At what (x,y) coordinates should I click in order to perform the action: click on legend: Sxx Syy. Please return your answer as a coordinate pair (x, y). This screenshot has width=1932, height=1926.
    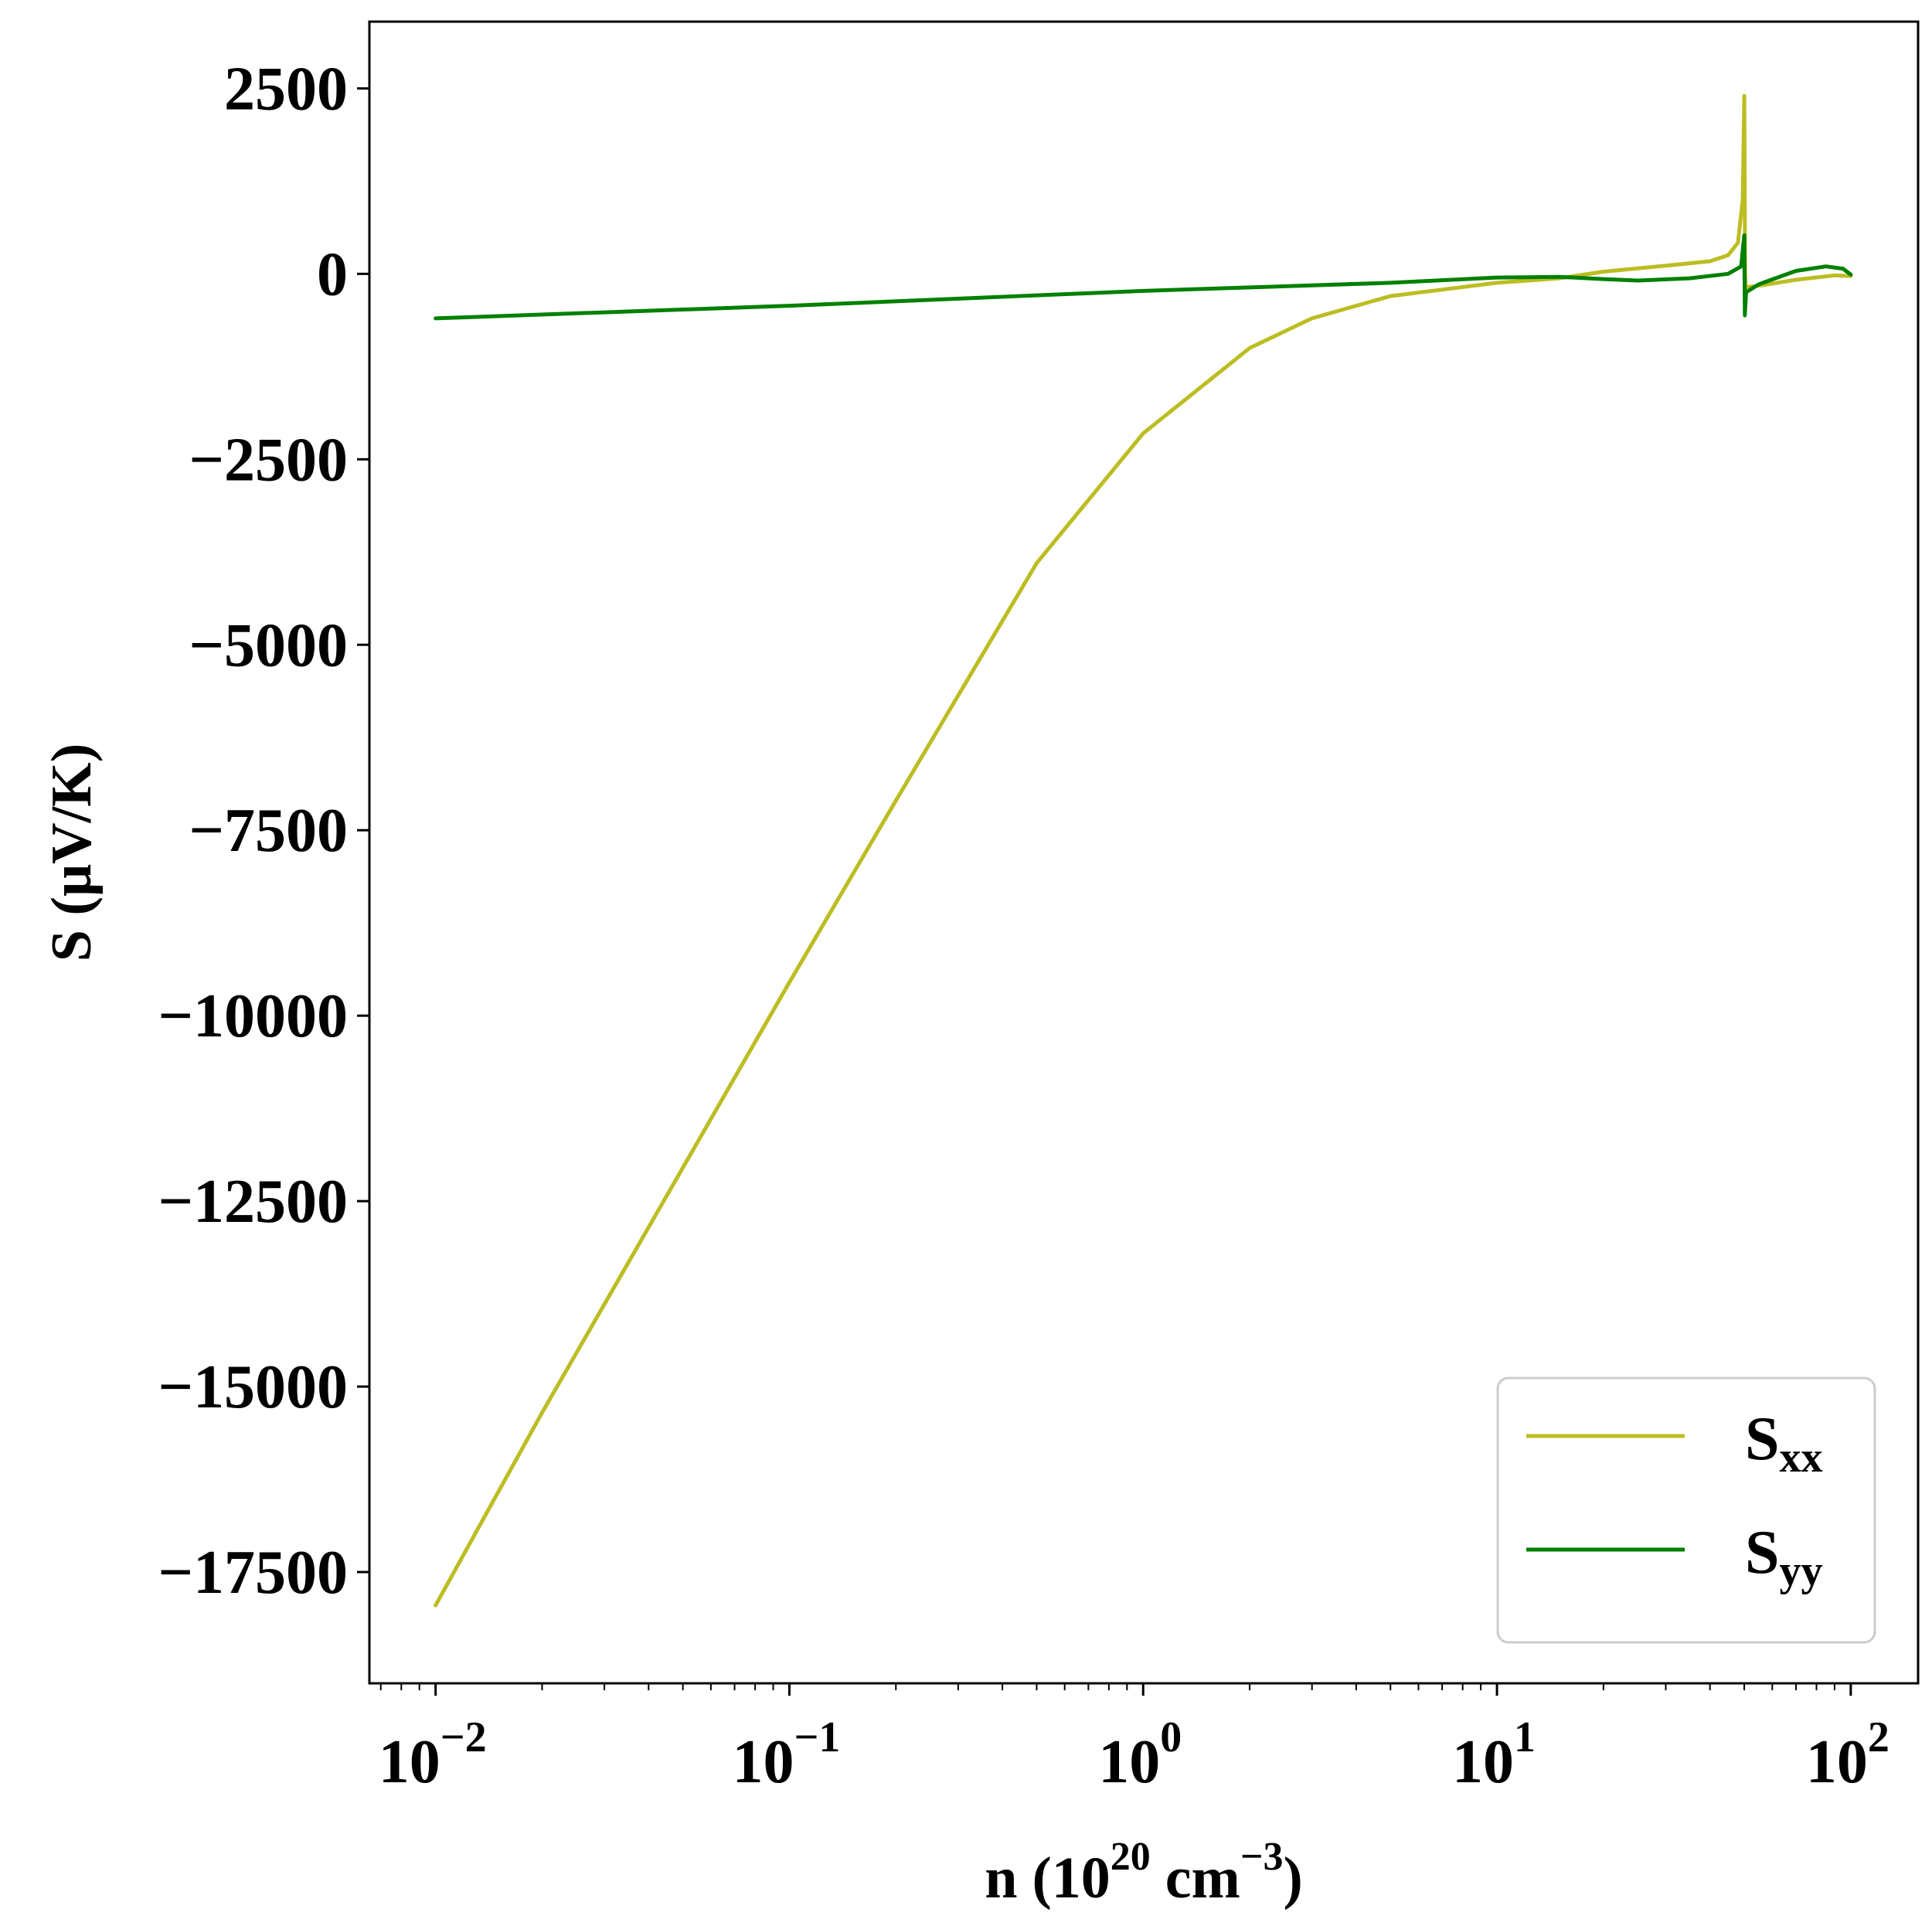
    Looking at the image, I should click on (1686, 1510).